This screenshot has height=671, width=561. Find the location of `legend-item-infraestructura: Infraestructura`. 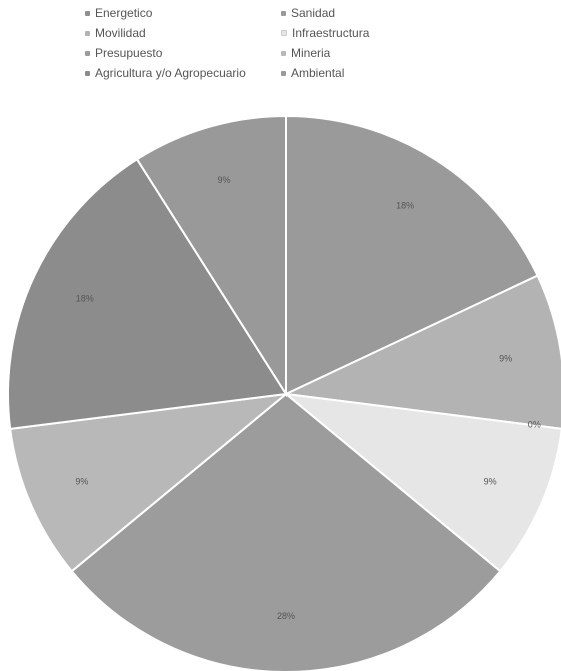

legend-item-infraestructura: Infraestructura is located at coordinates (368, 33).